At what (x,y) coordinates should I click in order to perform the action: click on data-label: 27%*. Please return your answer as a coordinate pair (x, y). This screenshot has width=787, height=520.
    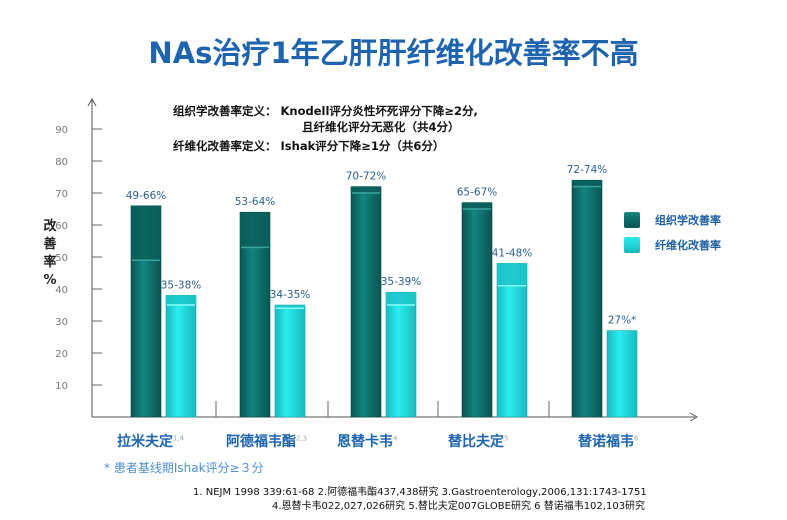
    Looking at the image, I should click on (622, 321).